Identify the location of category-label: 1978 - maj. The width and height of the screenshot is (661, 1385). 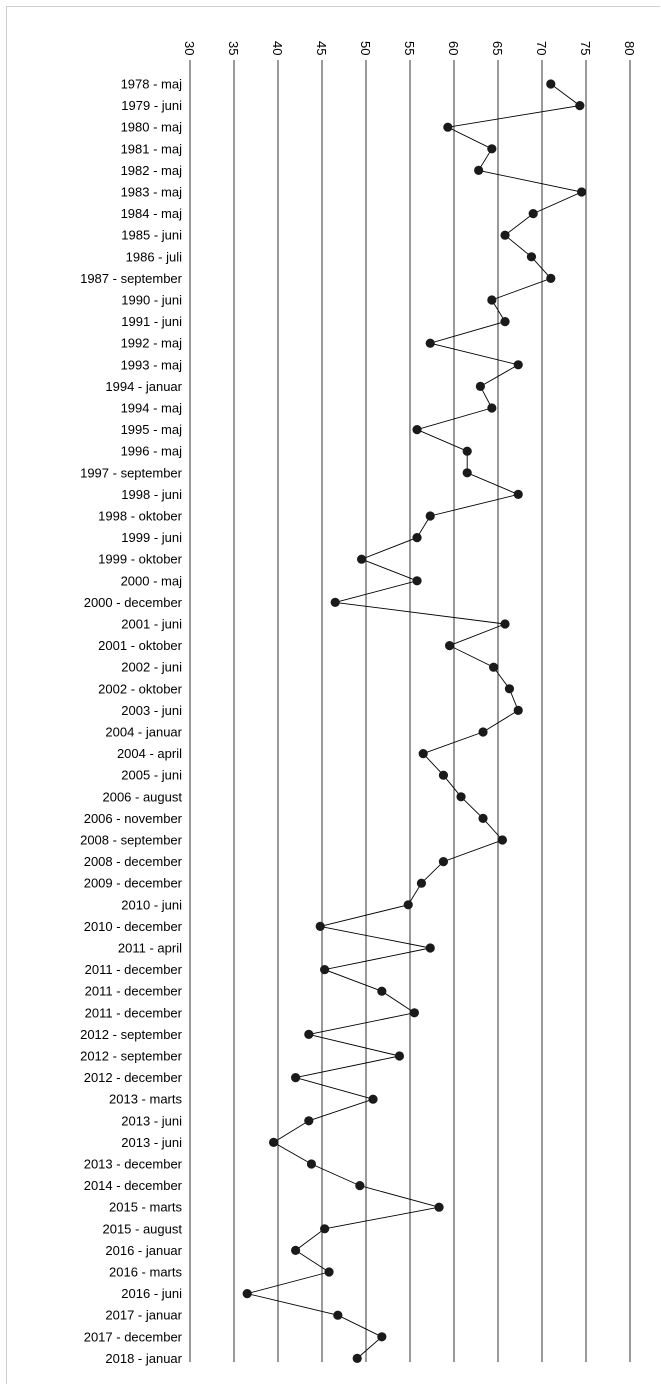
(152, 84).